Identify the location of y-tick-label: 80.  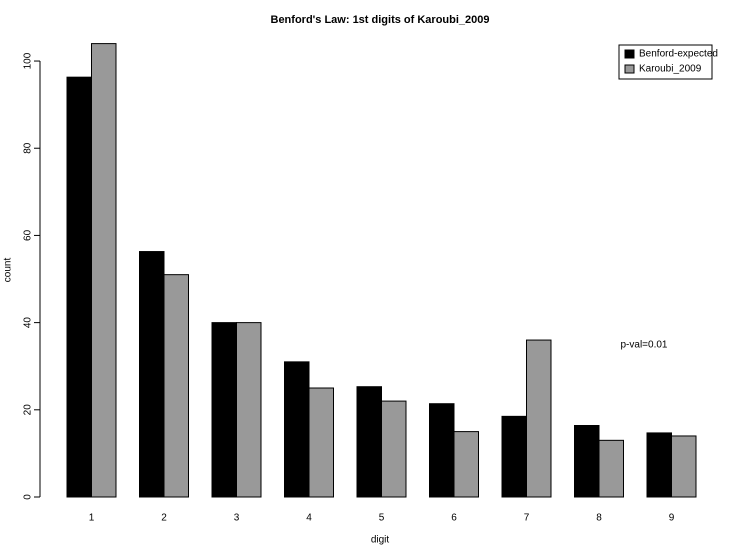
(28, 148).